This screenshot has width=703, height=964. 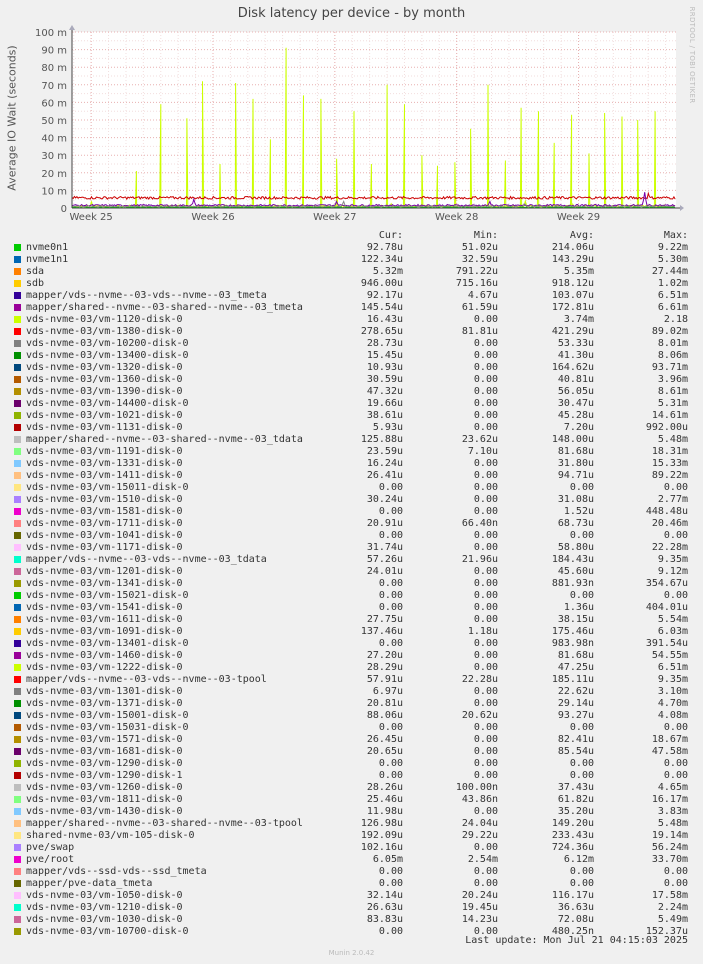 I want to click on legend-name: nvme0n1, so click(x=47, y=247).